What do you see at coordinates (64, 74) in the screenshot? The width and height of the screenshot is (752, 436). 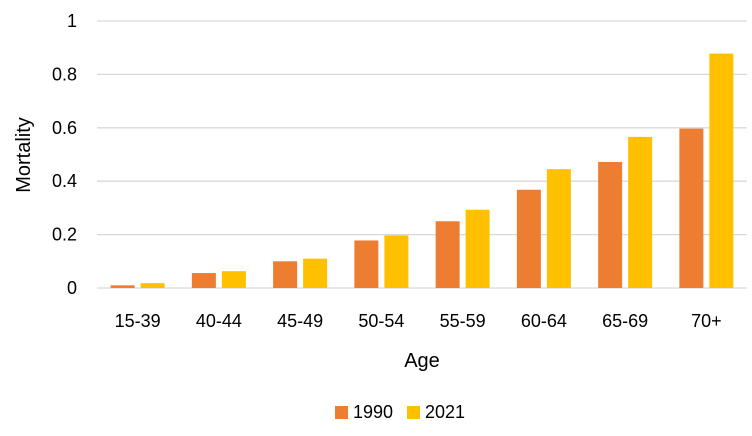 I see `y-tick-label: 0.8` at bounding box center [64, 74].